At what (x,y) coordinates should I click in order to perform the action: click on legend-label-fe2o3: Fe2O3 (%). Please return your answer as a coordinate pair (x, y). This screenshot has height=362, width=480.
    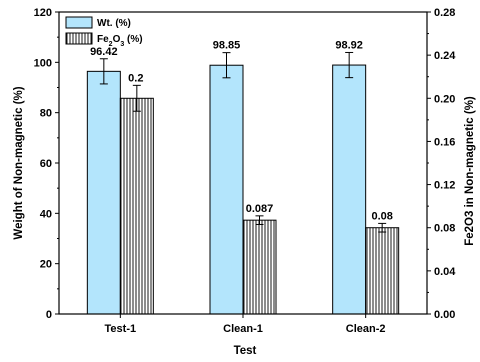
    Looking at the image, I should click on (120, 41).